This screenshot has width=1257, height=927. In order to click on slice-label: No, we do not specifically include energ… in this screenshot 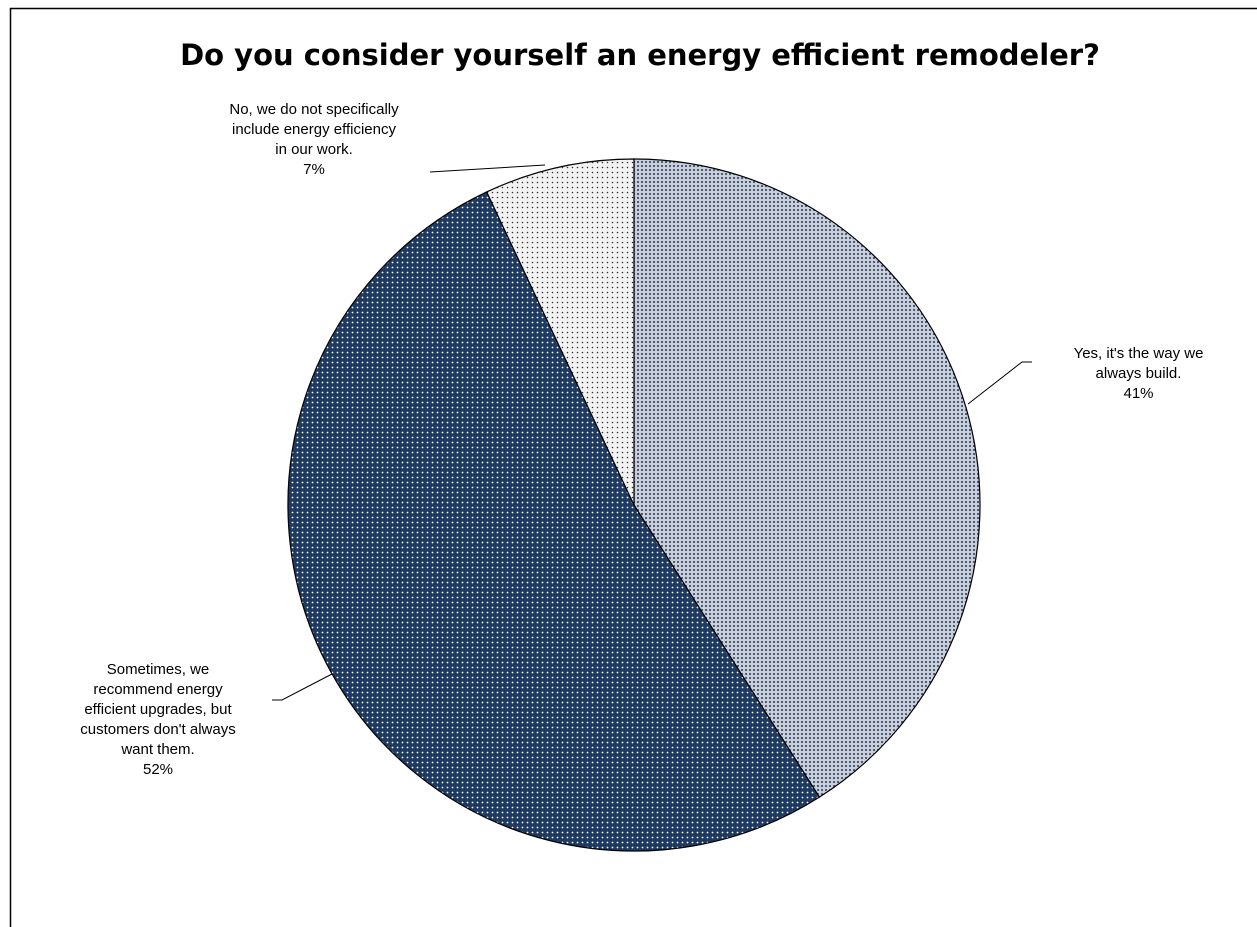, I will do `click(314, 140)`.